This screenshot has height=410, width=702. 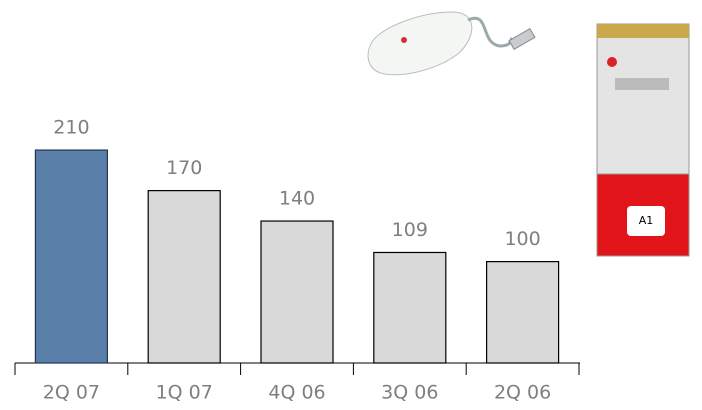 I want to click on card-logo: A1, so click(x=646, y=220).